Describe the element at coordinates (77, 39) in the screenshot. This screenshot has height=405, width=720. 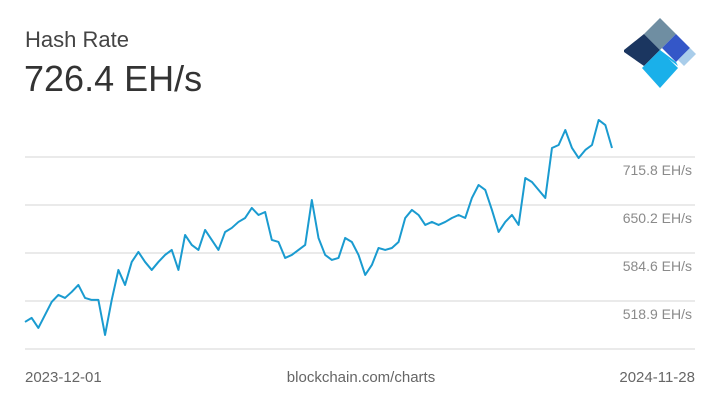
I see `chart-title: Hash Rate` at that location.